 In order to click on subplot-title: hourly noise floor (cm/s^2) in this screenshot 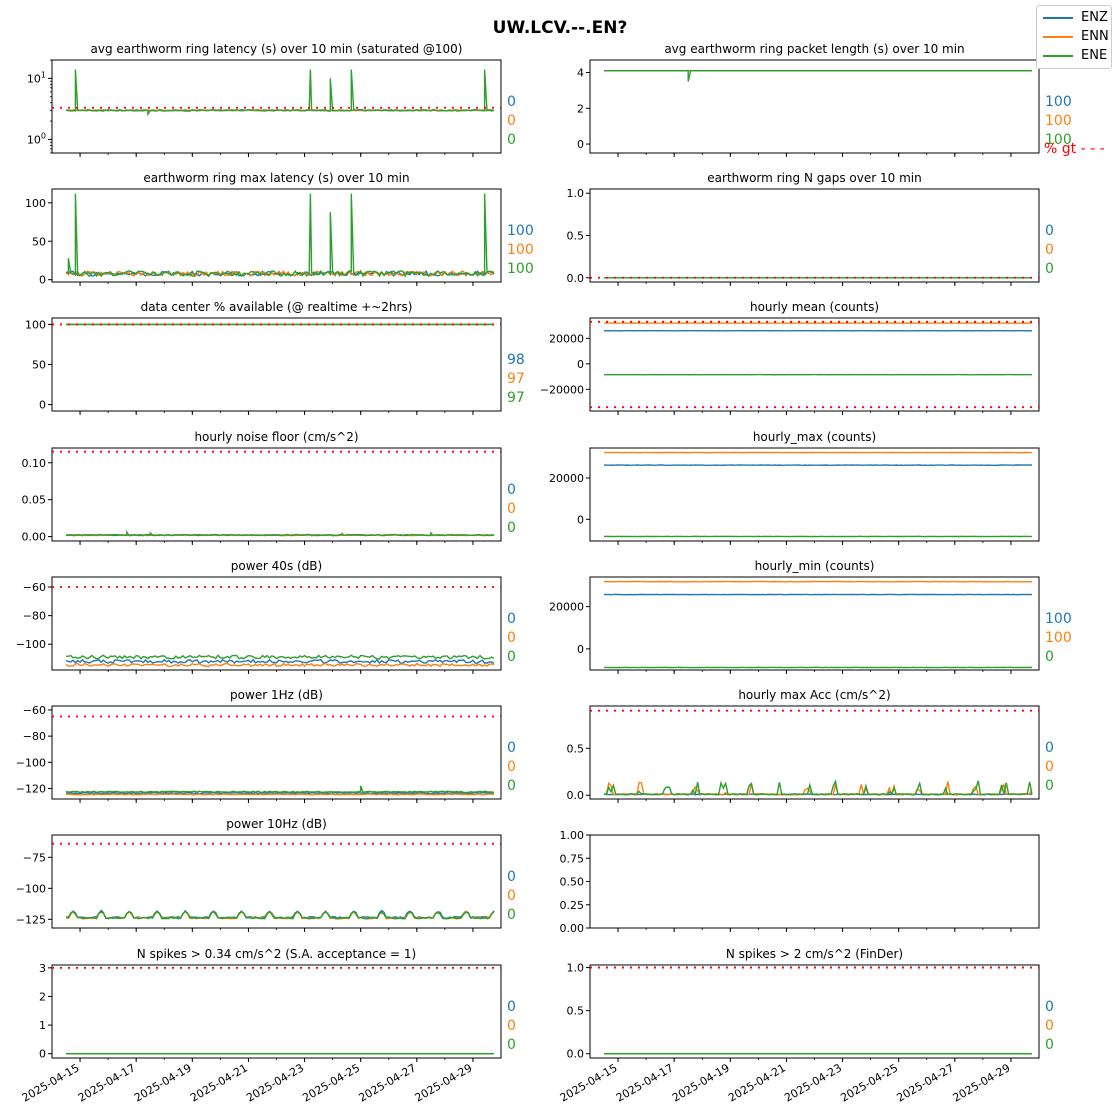, I will do `click(276, 437)`.